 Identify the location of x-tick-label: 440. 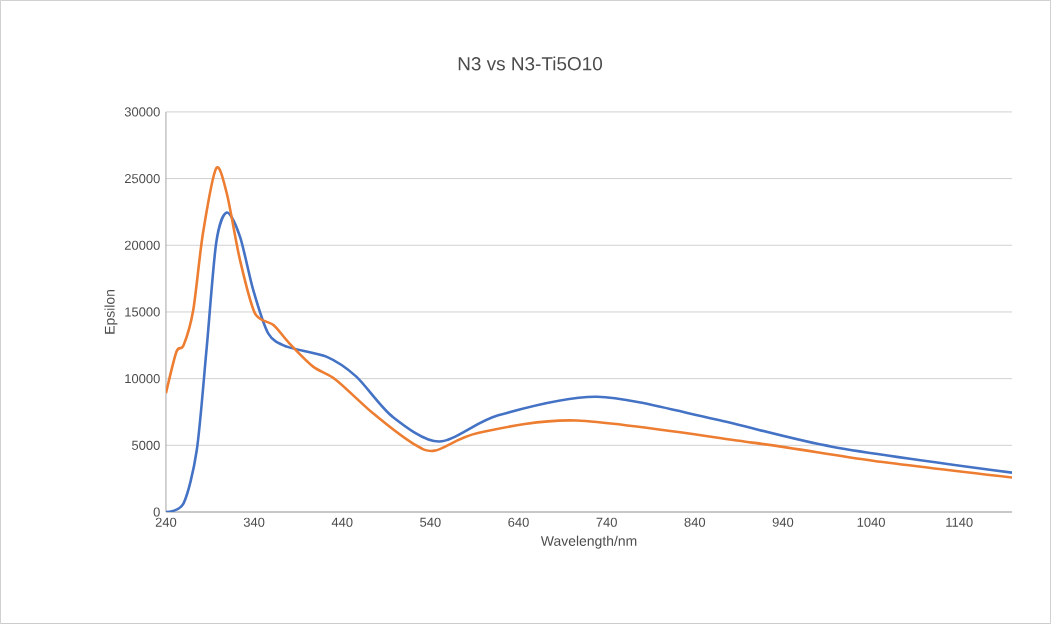
(342, 522).